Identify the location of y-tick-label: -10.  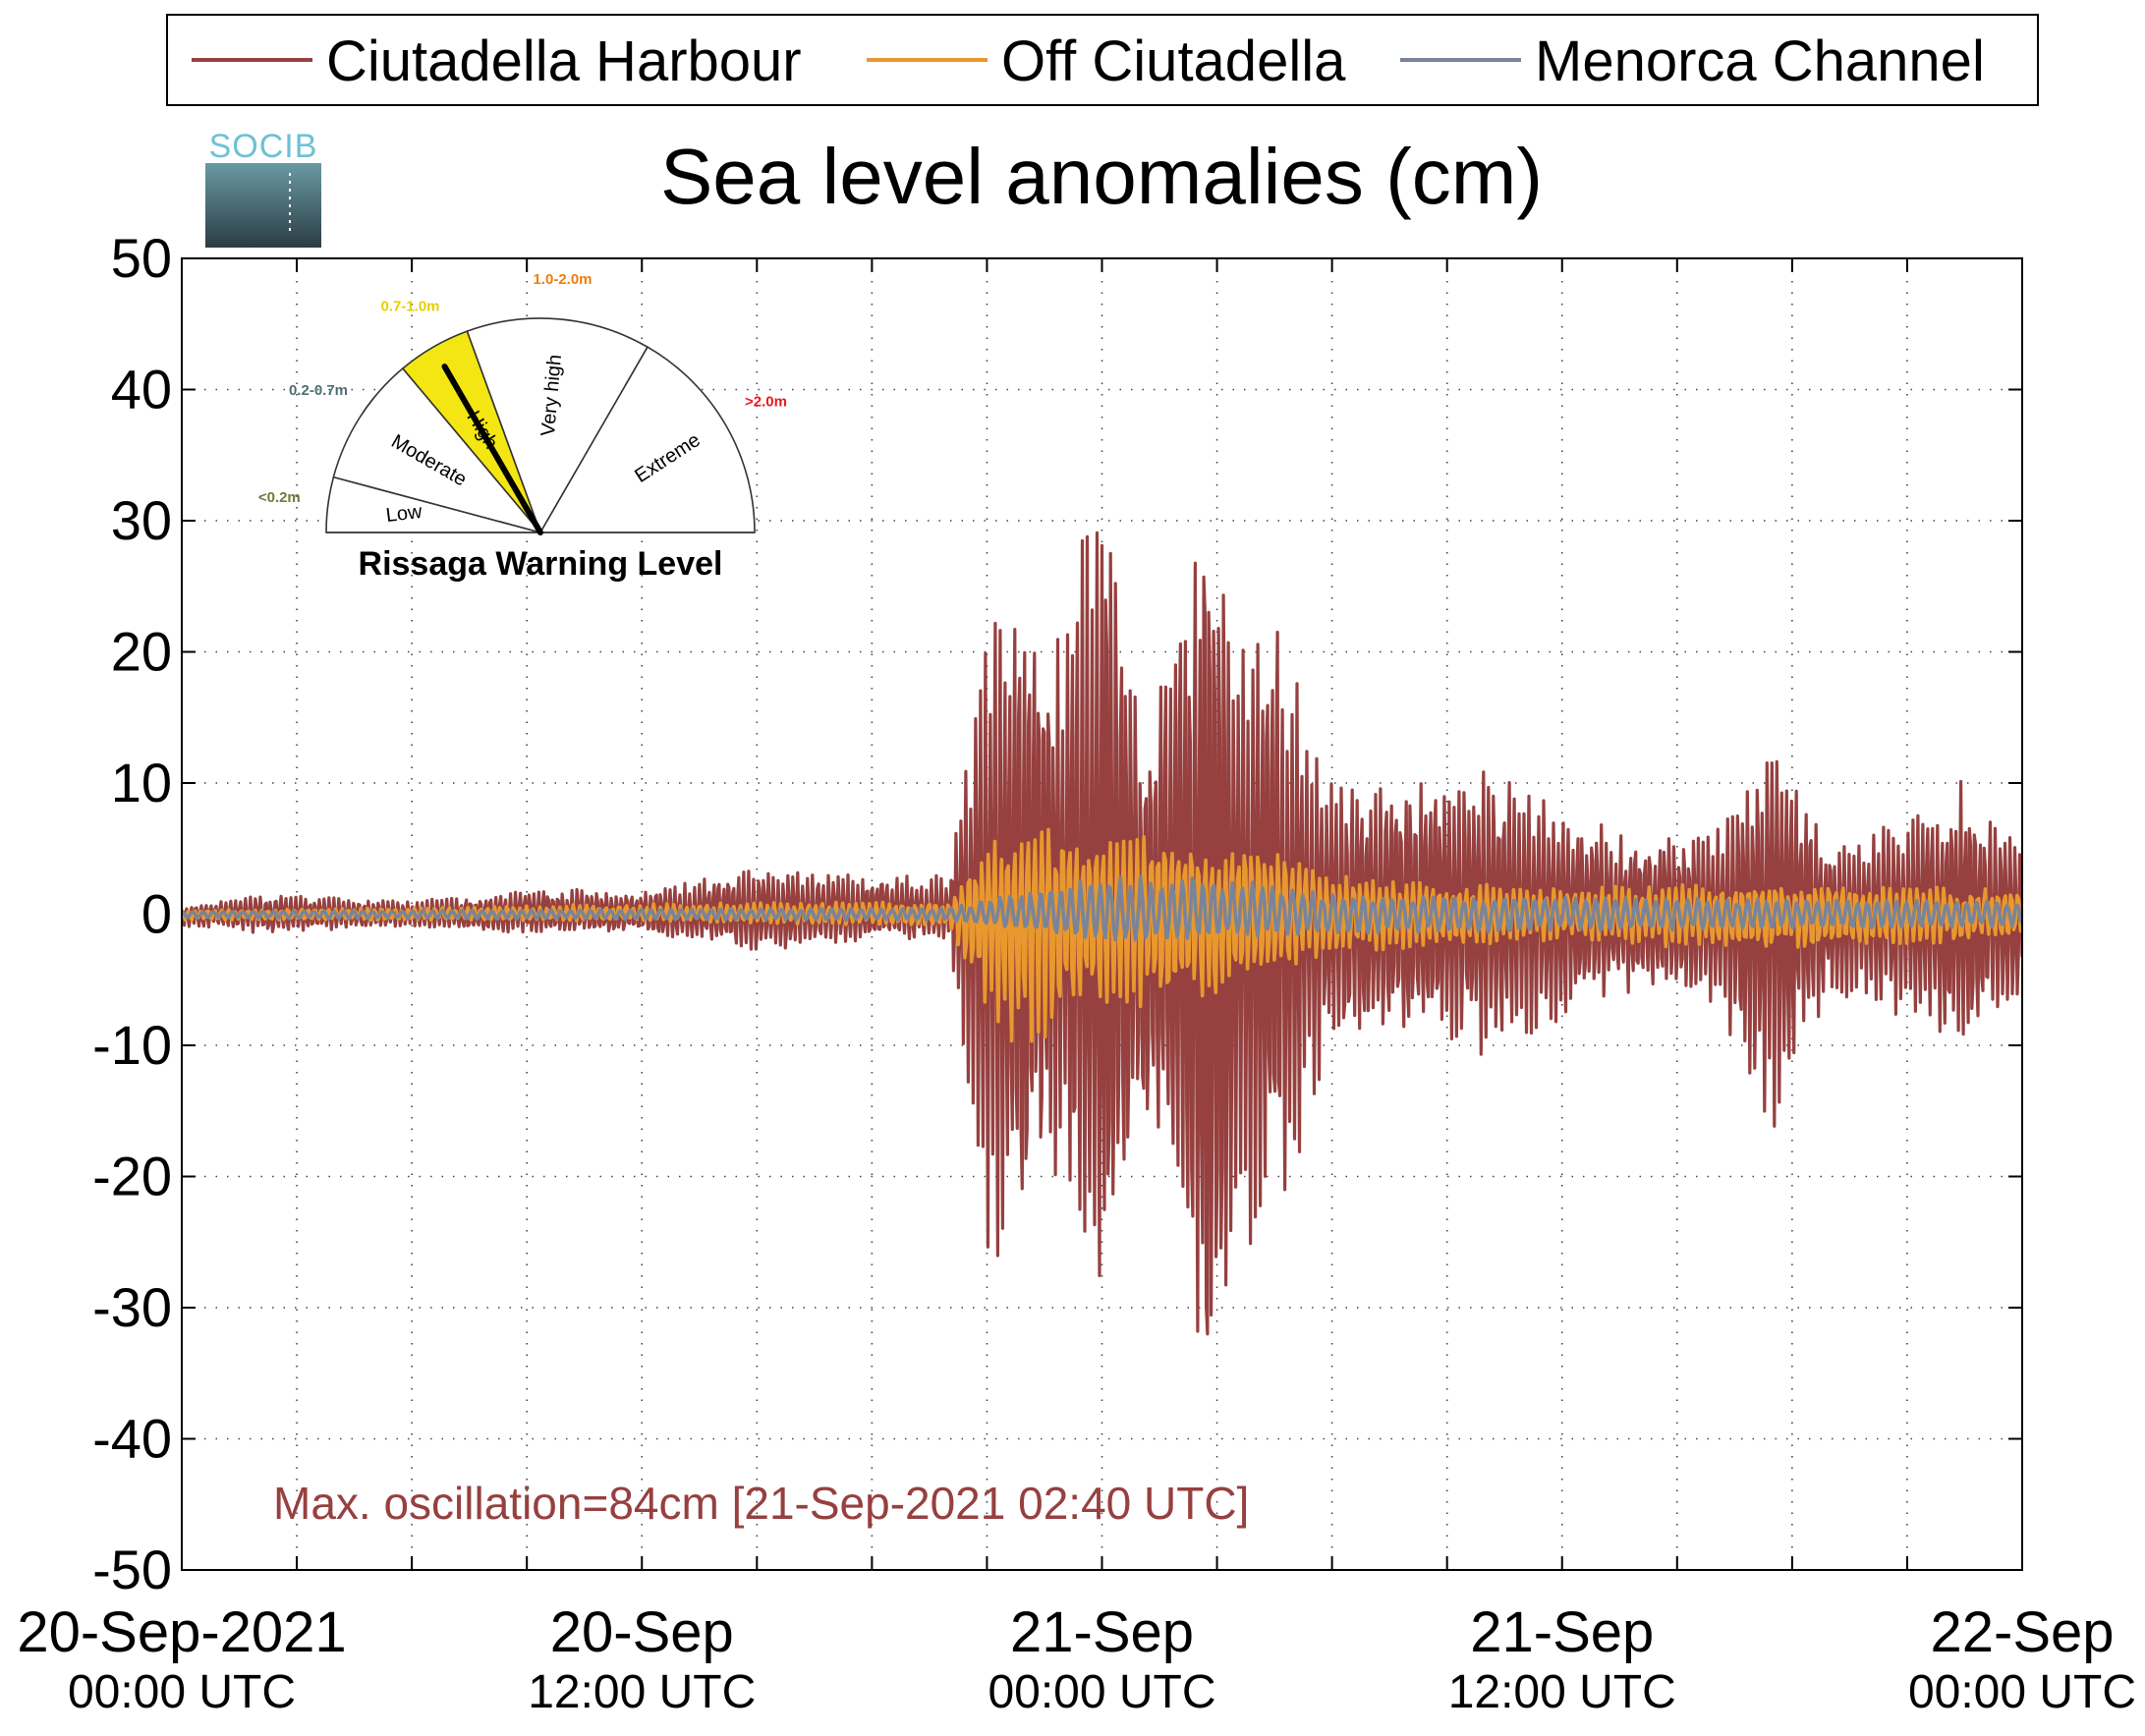
(132, 1045).